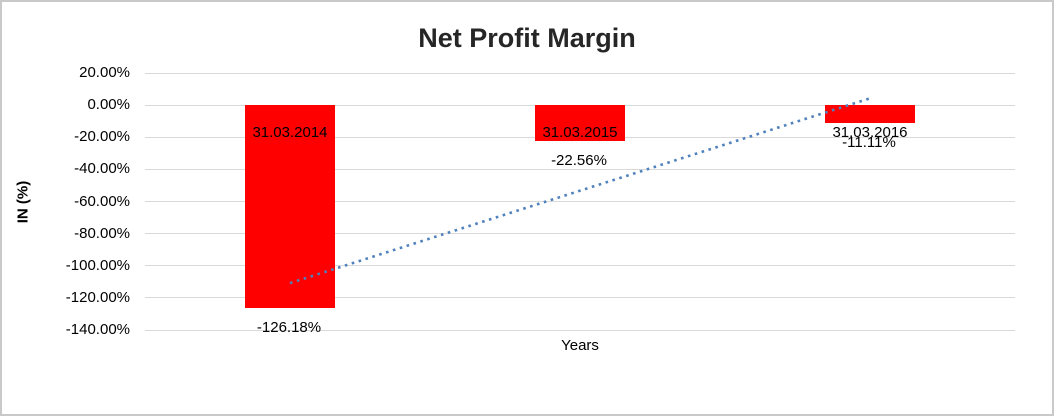 The height and width of the screenshot is (416, 1054). I want to click on y-tick-label: -140.00%, so click(97, 329).